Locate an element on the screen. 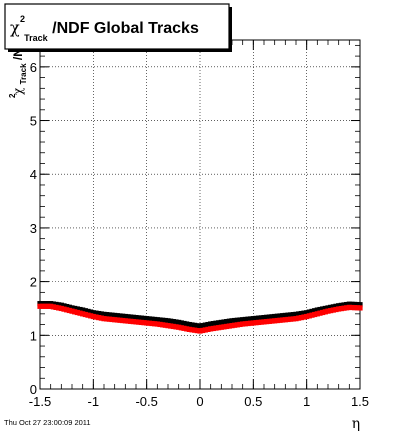 The height and width of the screenshot is (433, 400). x-tick-label: -1 is located at coordinates (94, 401).